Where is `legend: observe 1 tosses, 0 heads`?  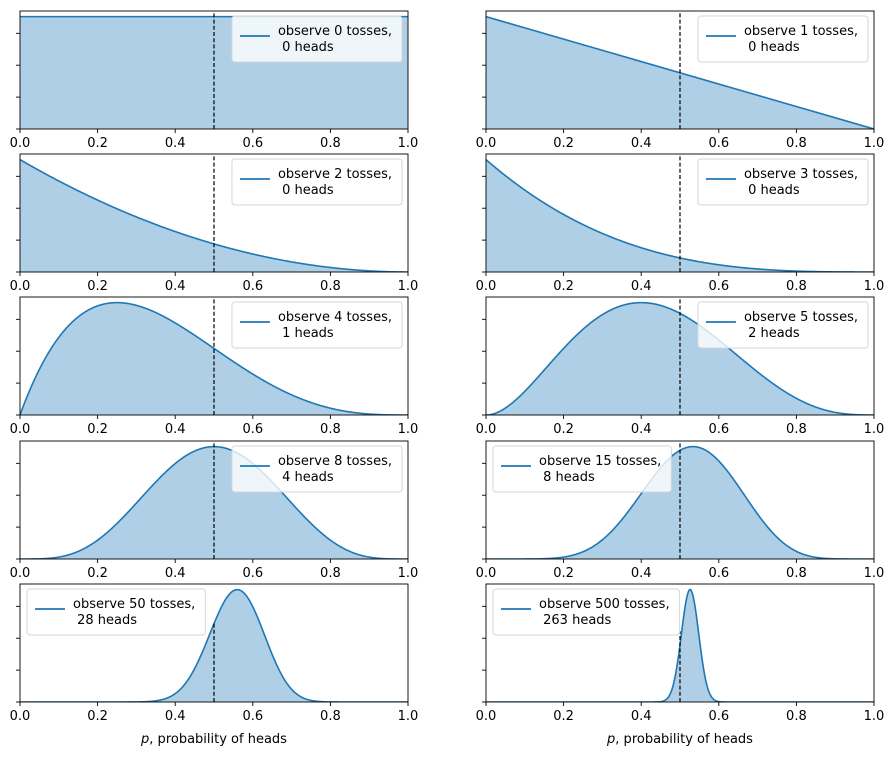 legend: observe 1 tosses, 0 heads is located at coordinates (783, 39).